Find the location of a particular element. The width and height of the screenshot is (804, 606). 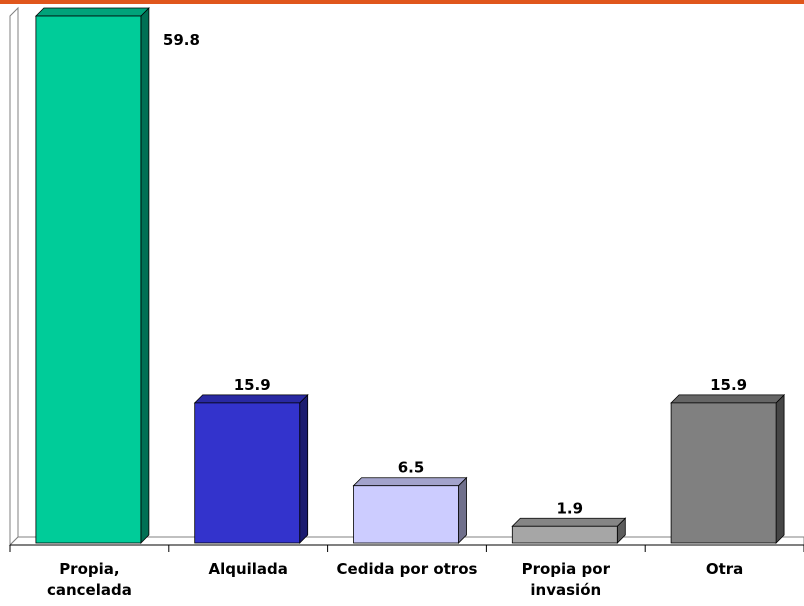

x-tick-label: Alquilada is located at coordinates (248, 569).